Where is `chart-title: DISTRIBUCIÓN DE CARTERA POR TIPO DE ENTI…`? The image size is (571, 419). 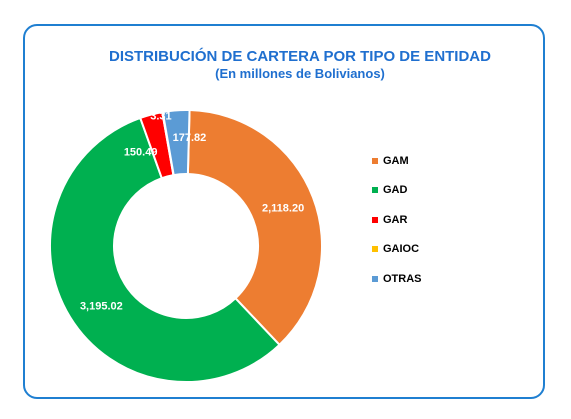 chart-title: DISTRIBUCIÓN DE CARTERA POR TIPO DE ENTI… is located at coordinates (300, 56).